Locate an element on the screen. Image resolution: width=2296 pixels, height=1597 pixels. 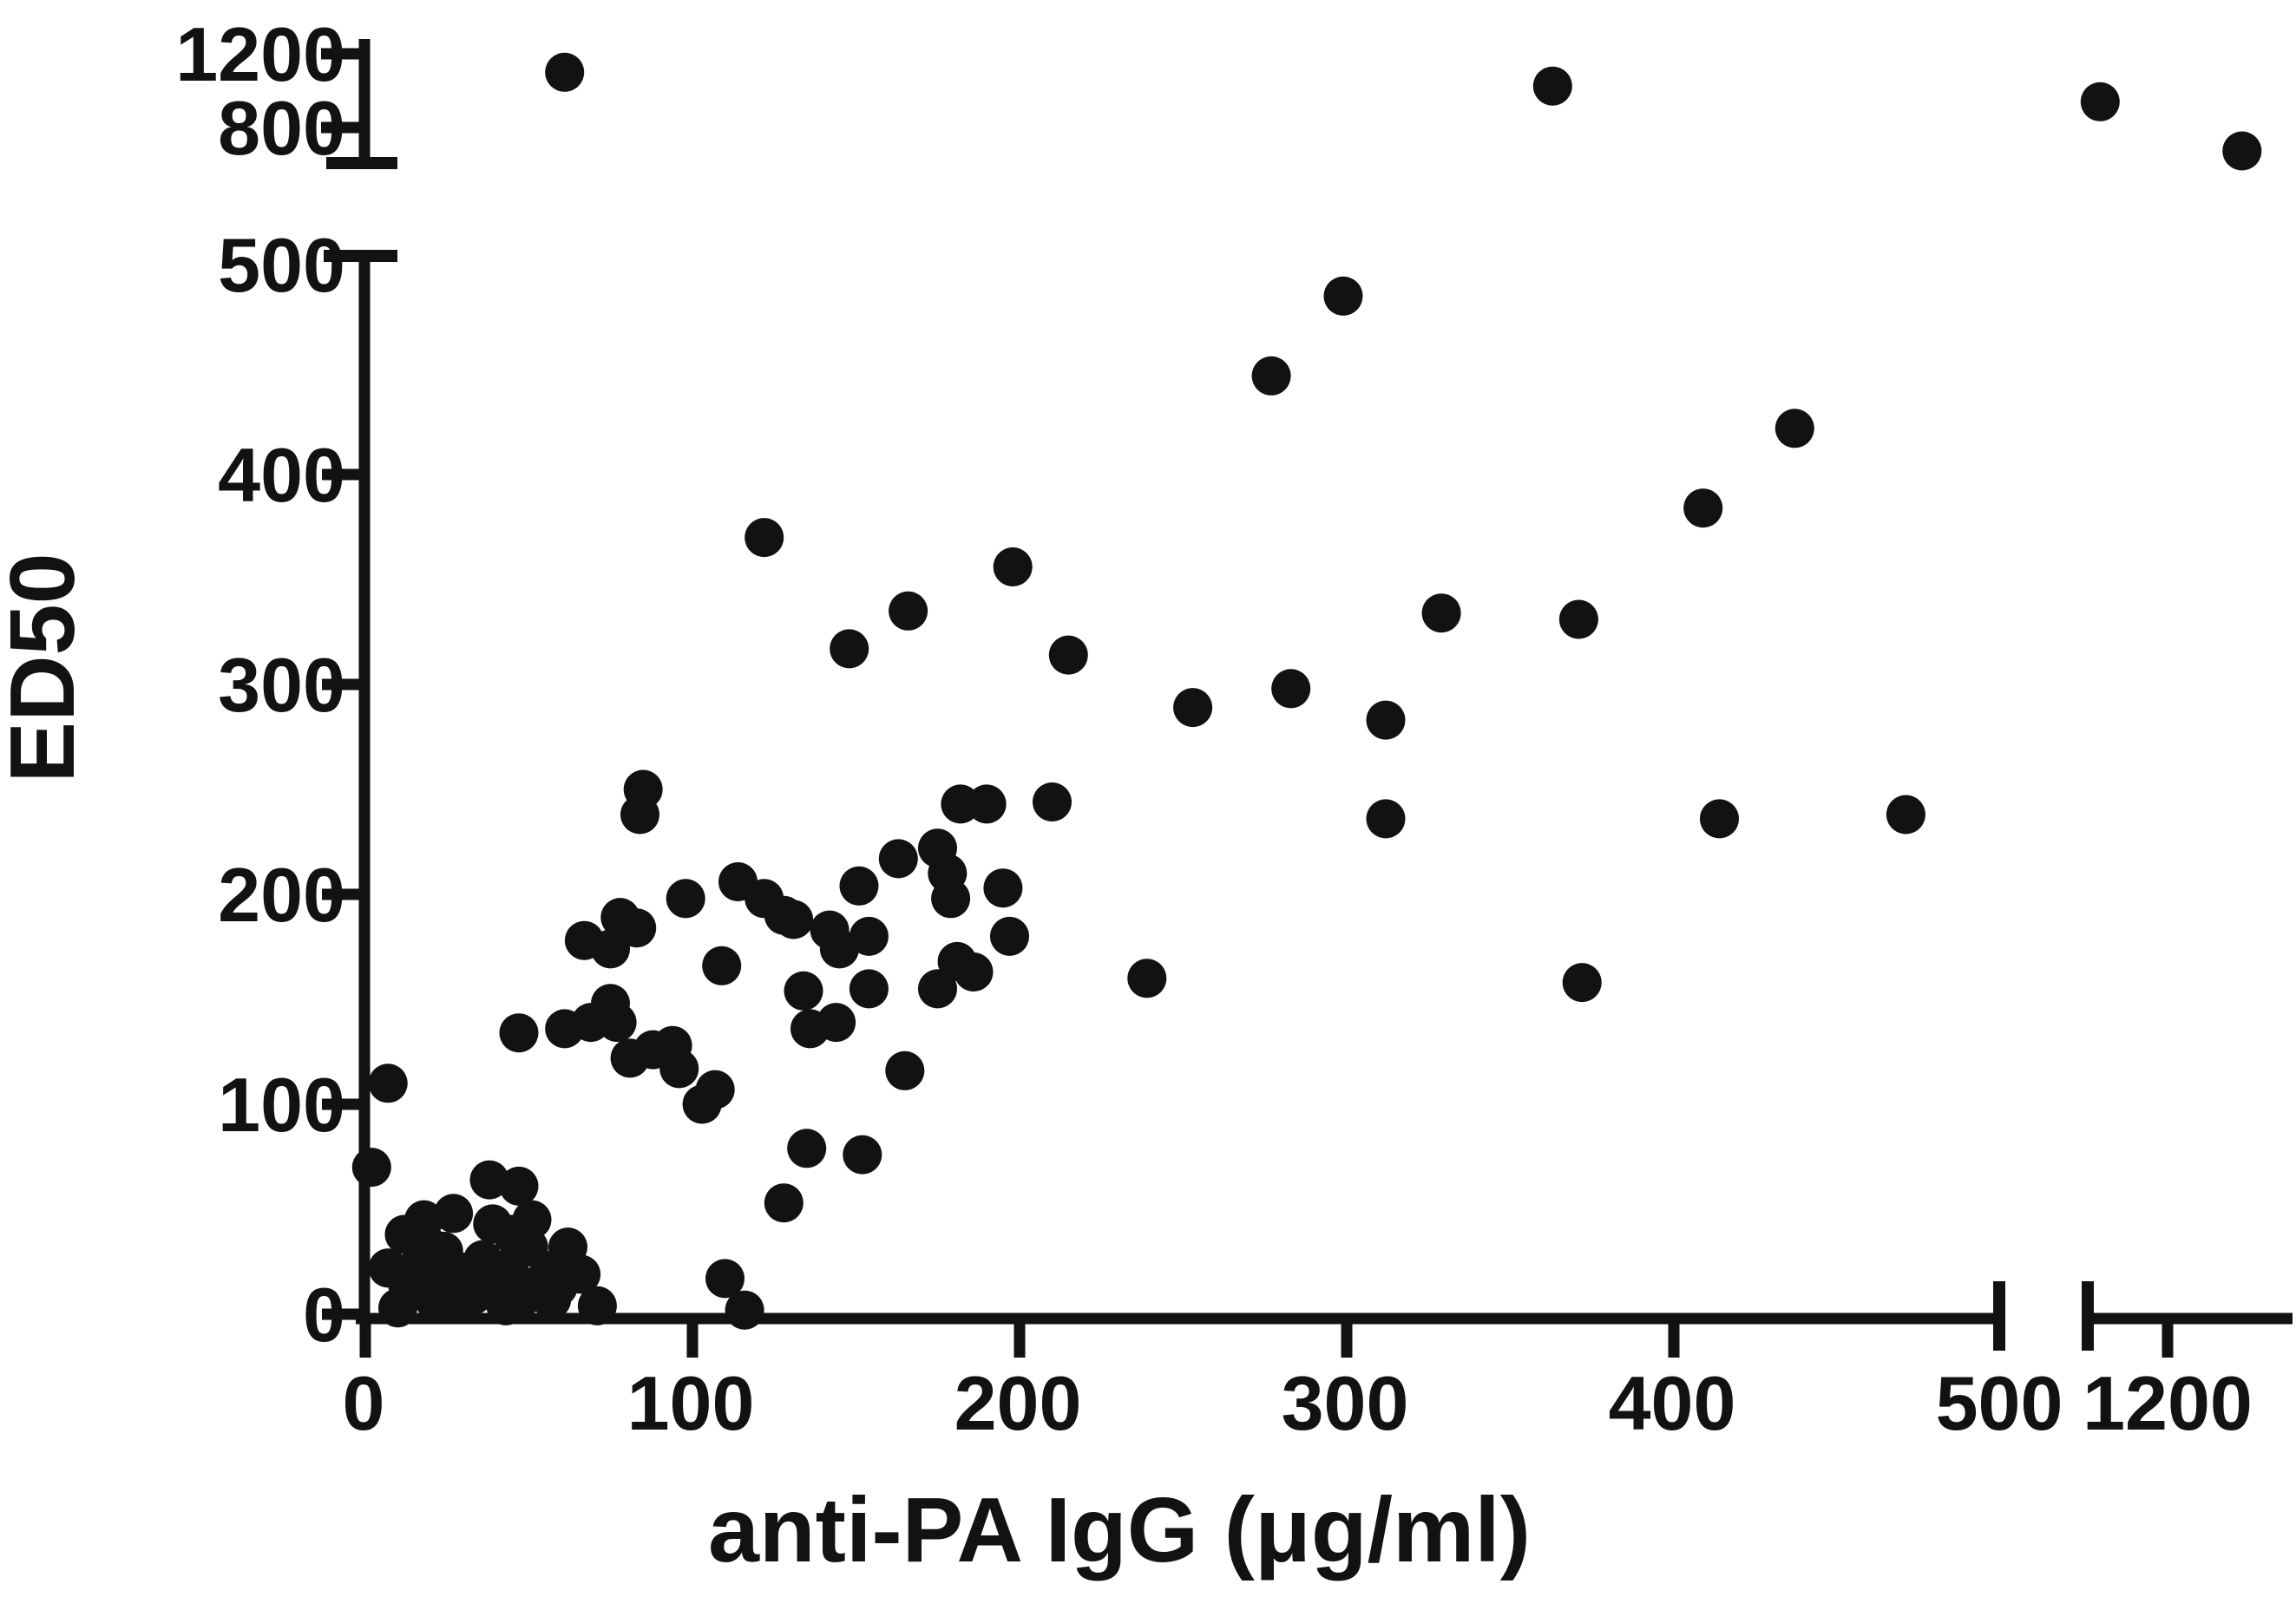
x-tick-label: 500 is located at coordinates (1999, 1403).